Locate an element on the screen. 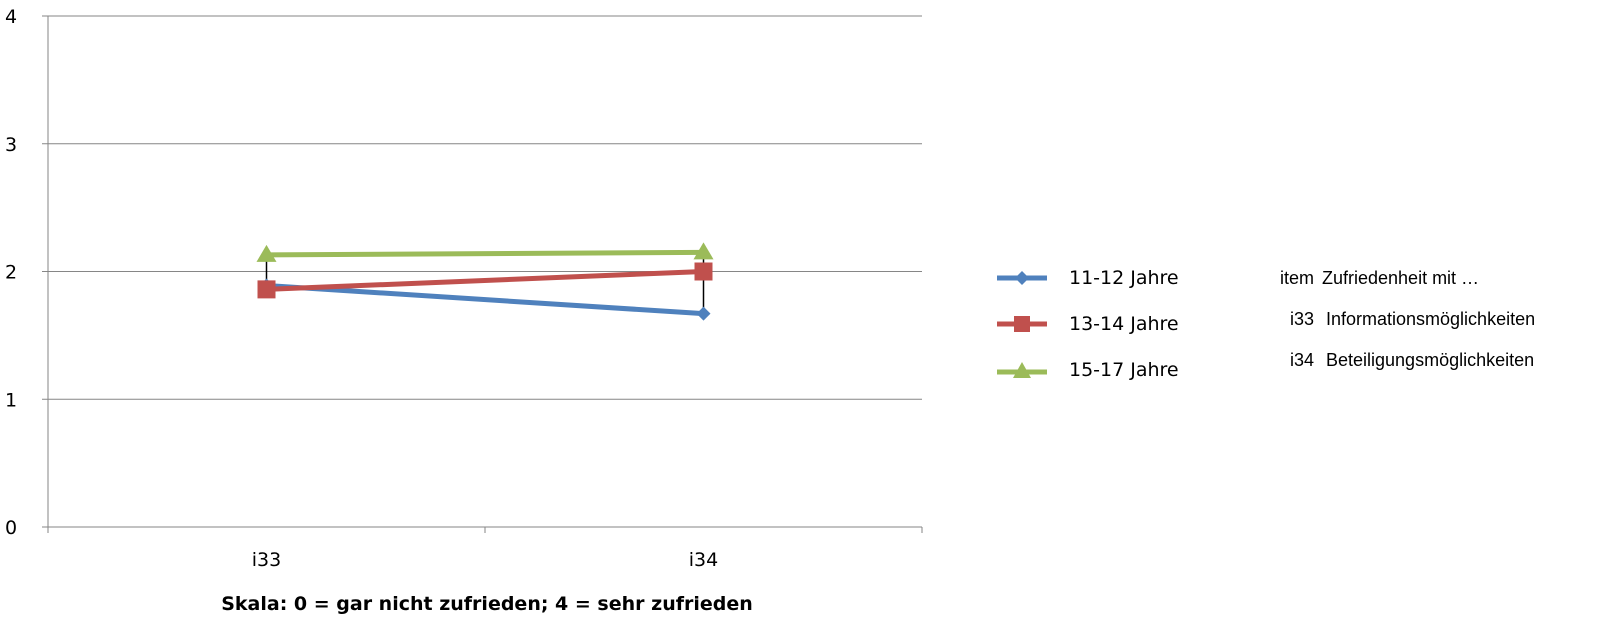 This screenshot has width=1624, height=635. item-table-row: i33 Informationsmöglichkeiten is located at coordinates (1396, 319).